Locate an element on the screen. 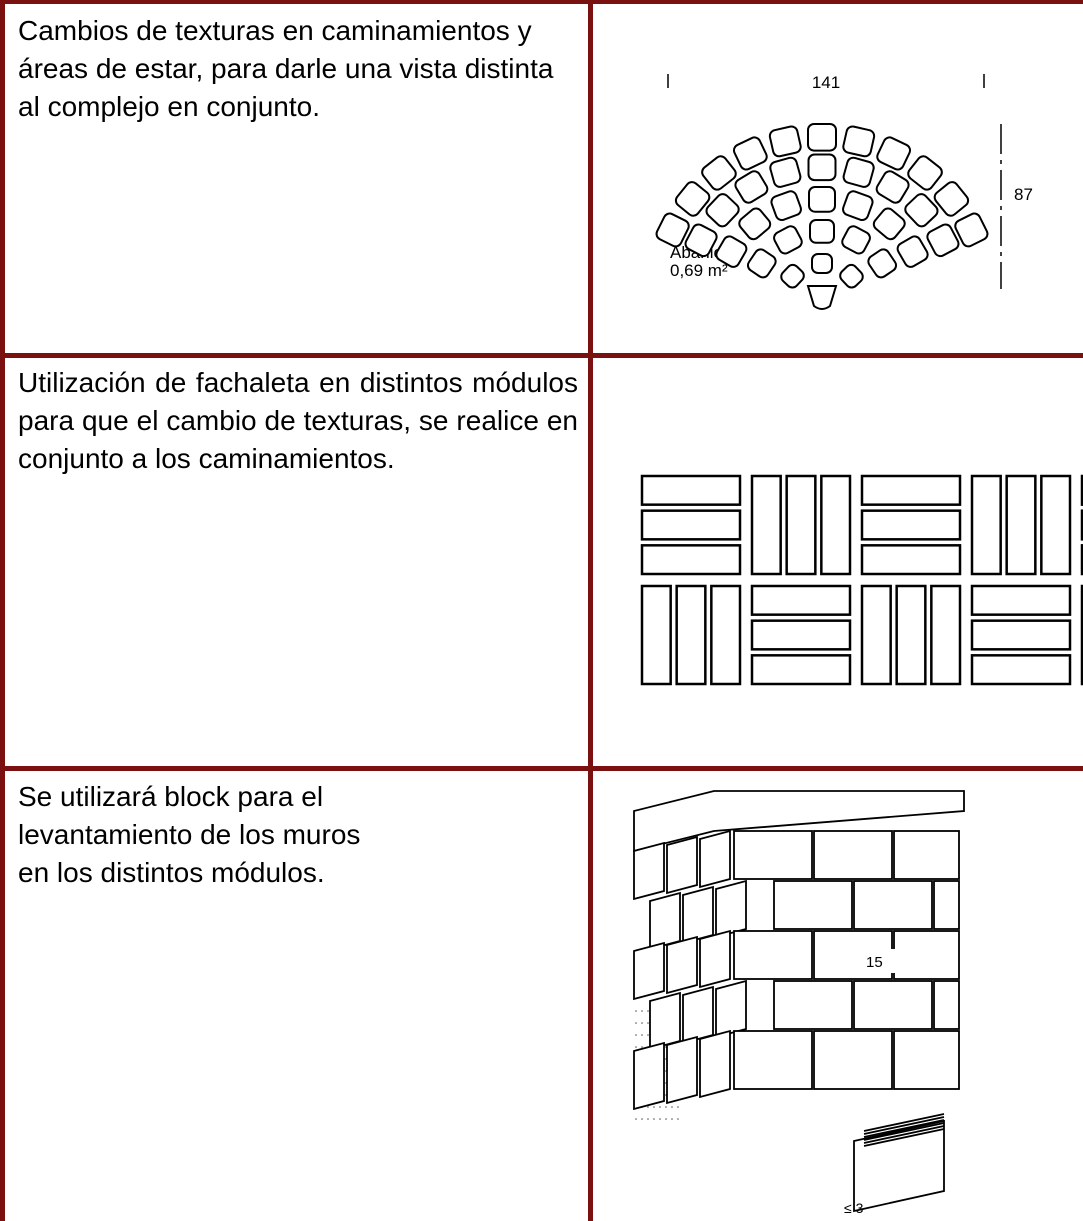  figure-label: ≤ 3 is located at coordinates (854, 1208).